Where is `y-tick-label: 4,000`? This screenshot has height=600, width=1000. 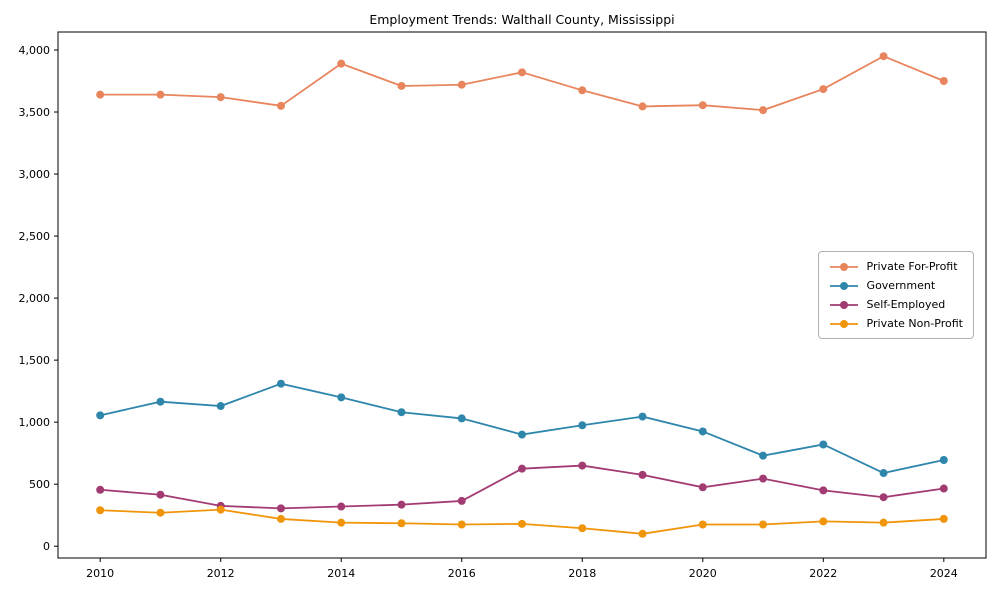 y-tick-label: 4,000 is located at coordinates (35, 50).